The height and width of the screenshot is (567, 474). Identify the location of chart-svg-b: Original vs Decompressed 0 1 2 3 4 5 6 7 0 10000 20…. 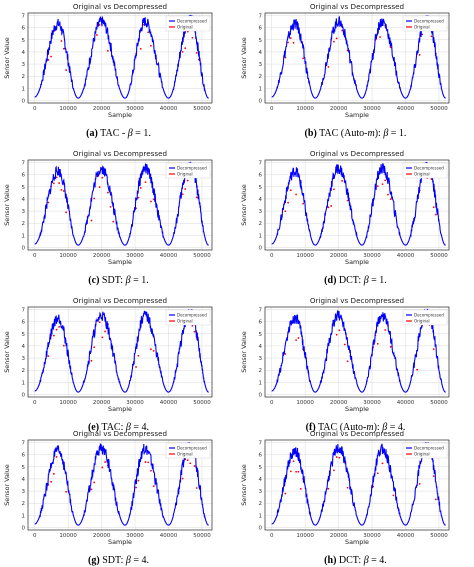
(345, 60).